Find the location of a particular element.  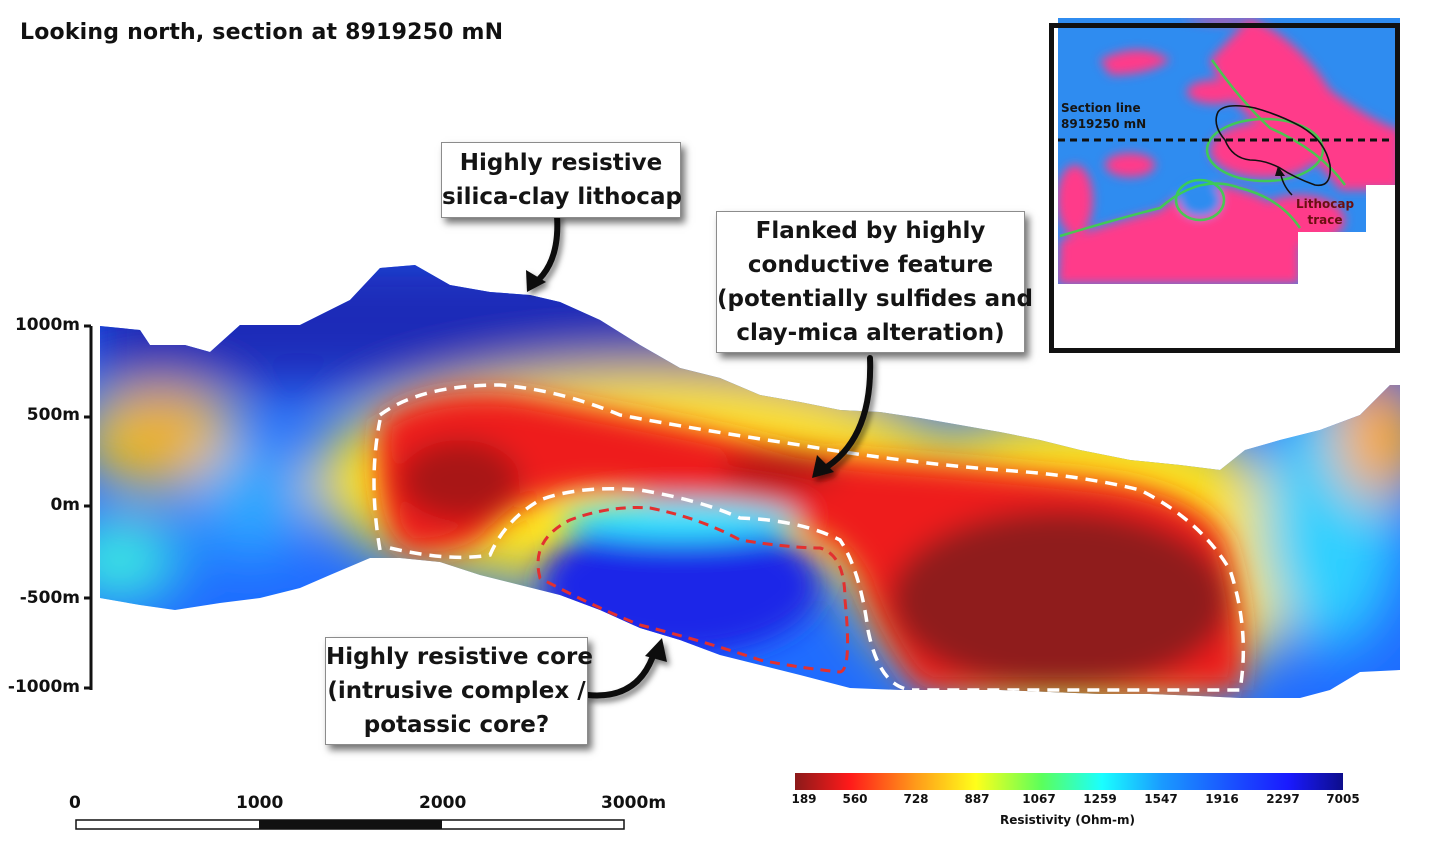

inset-section-label: Section line 8919250 mN is located at coordinates (1103, 116).